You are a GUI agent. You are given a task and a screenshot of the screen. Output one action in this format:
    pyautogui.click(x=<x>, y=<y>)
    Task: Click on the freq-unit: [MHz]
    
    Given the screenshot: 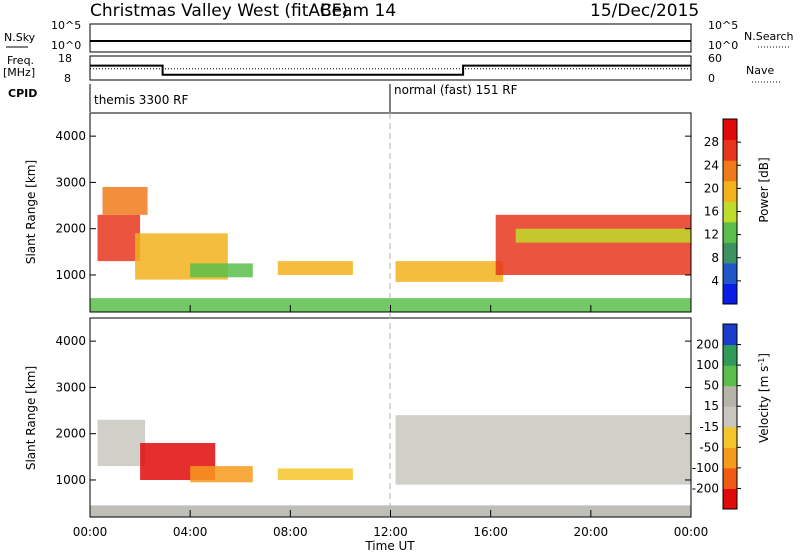 What is the action you would take?
    pyautogui.click(x=19, y=72)
    